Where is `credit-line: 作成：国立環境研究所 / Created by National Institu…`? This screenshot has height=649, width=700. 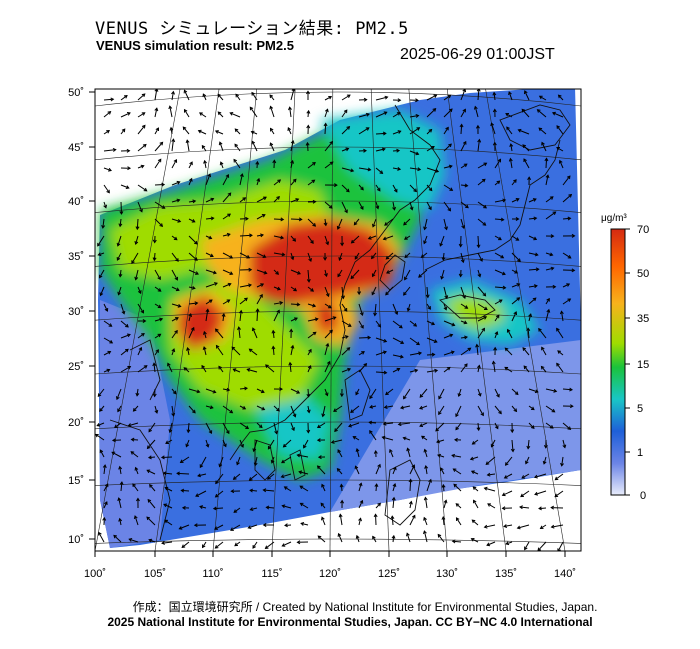 credit-line: 作成：国立環境研究所 / Created by National Institu… is located at coordinates (365, 607).